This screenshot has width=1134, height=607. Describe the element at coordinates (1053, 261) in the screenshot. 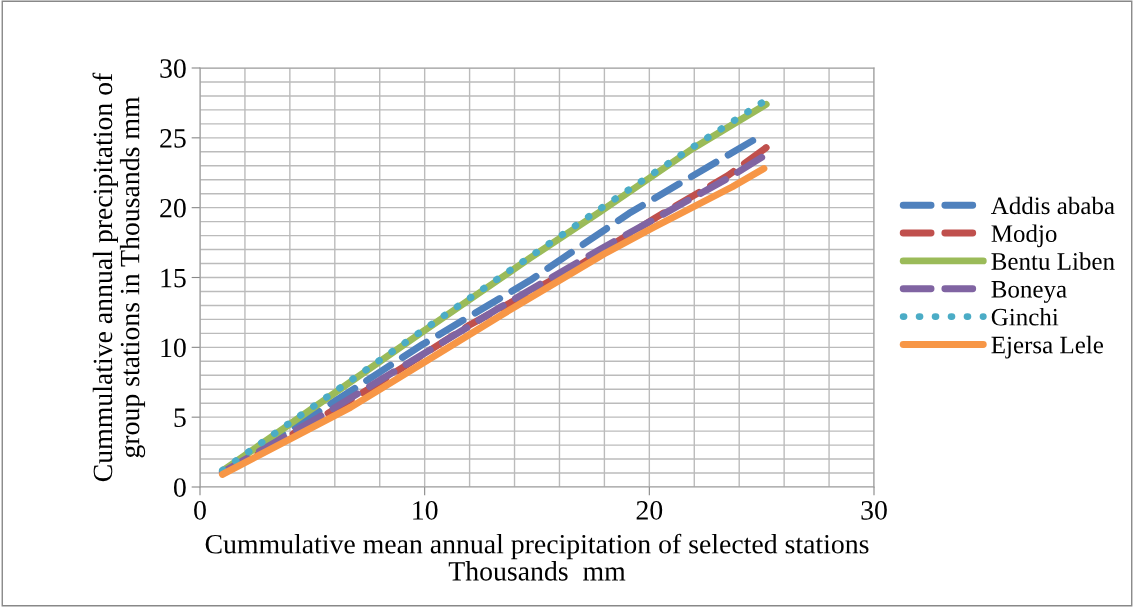

I see `legend-label: Bentu Liben` at that location.